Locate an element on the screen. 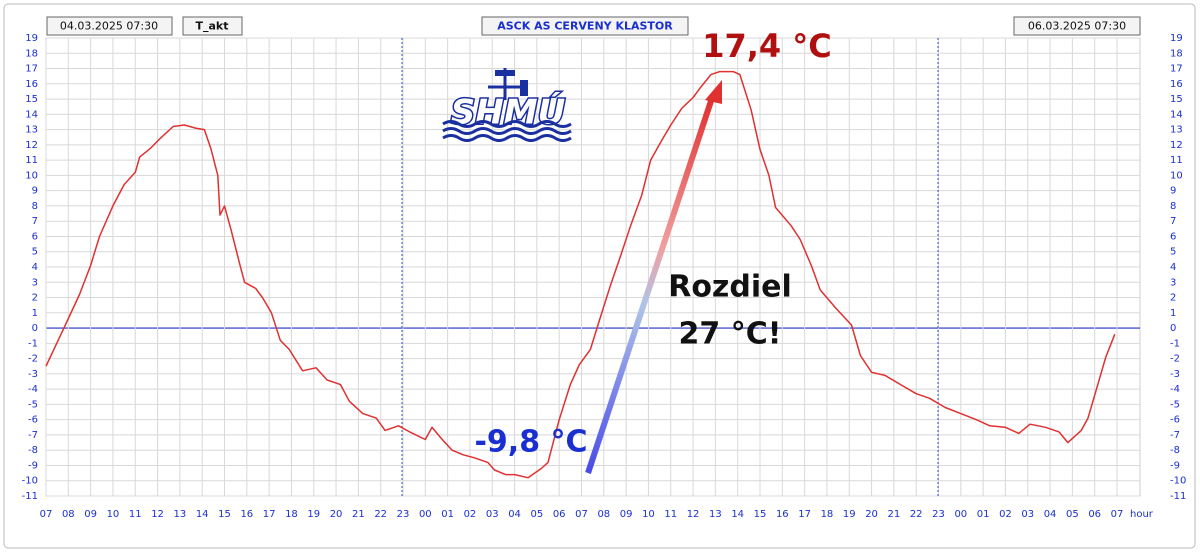 This screenshot has width=1200, height=553. title-box is located at coordinates (585, 26).